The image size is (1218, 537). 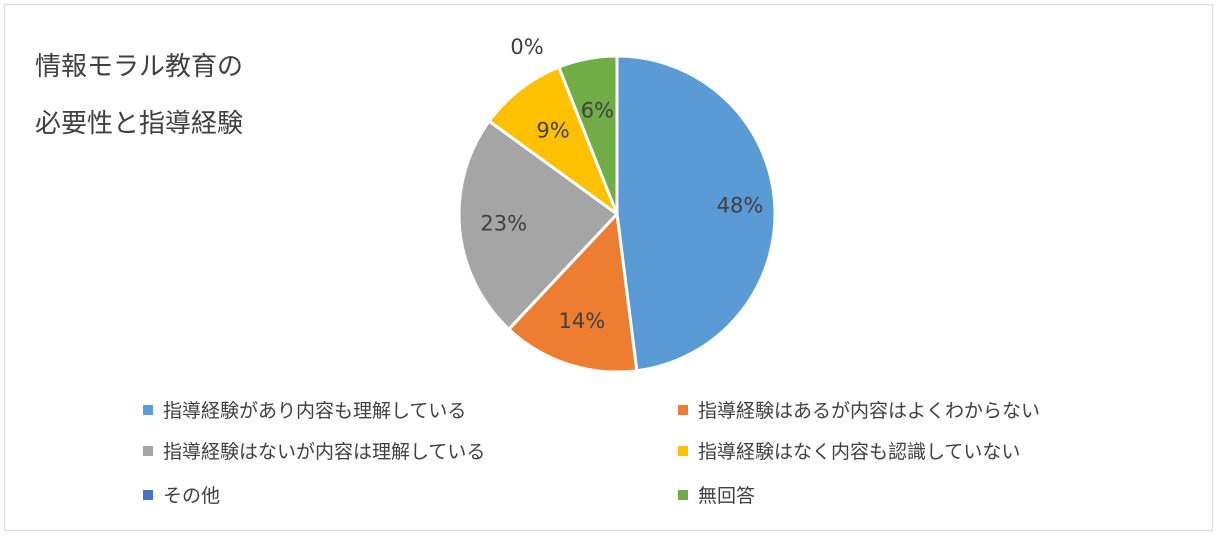 What do you see at coordinates (740, 205) in the screenshot?
I see `slice-data-label-0: 48%` at bounding box center [740, 205].